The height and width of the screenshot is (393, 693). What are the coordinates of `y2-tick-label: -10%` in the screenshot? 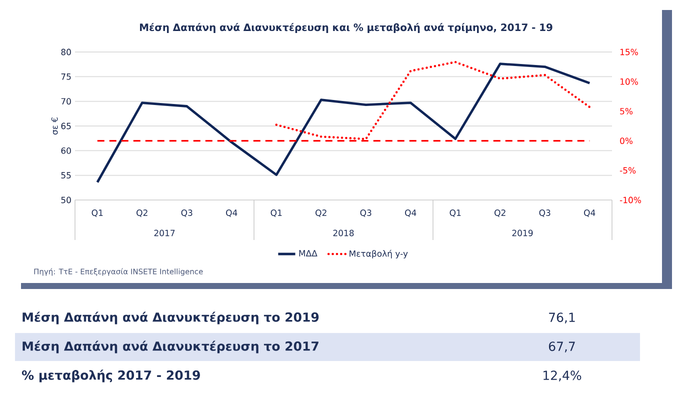 It's located at (631, 200).